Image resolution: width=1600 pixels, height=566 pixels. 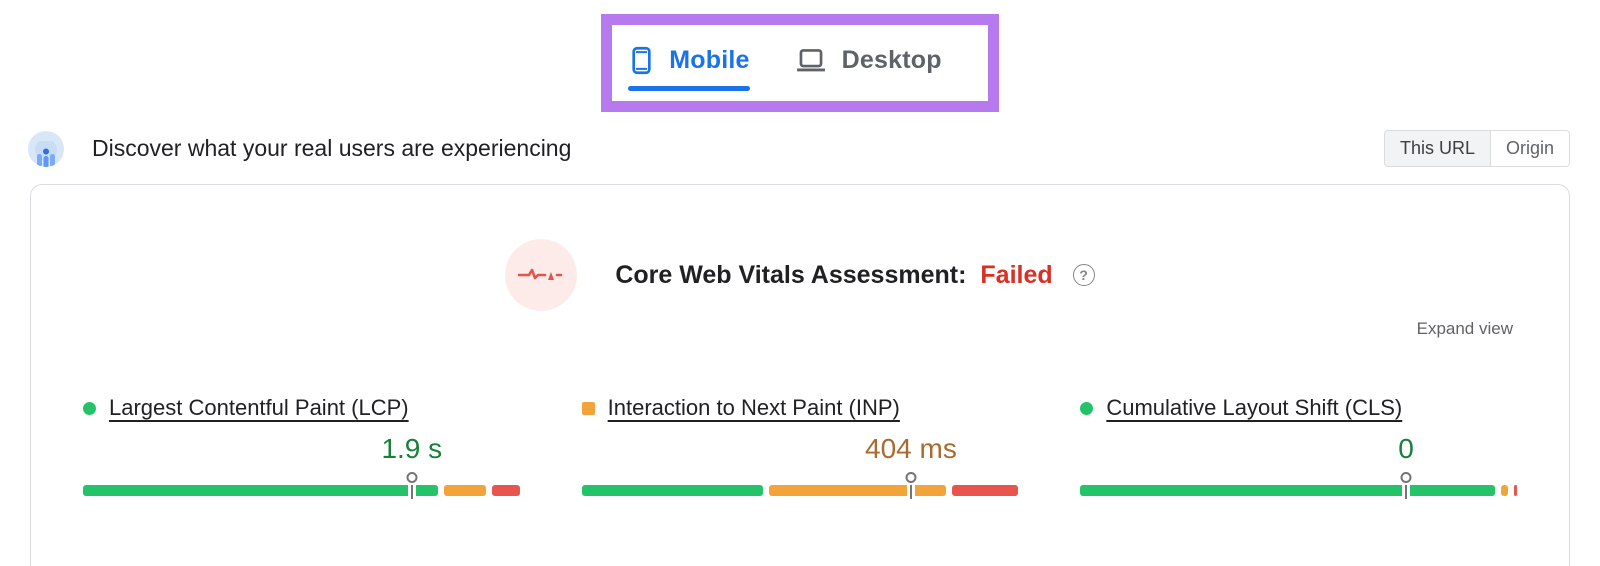 What do you see at coordinates (1437, 148) in the screenshot?
I see `scope-this-url-button: This URL` at bounding box center [1437, 148].